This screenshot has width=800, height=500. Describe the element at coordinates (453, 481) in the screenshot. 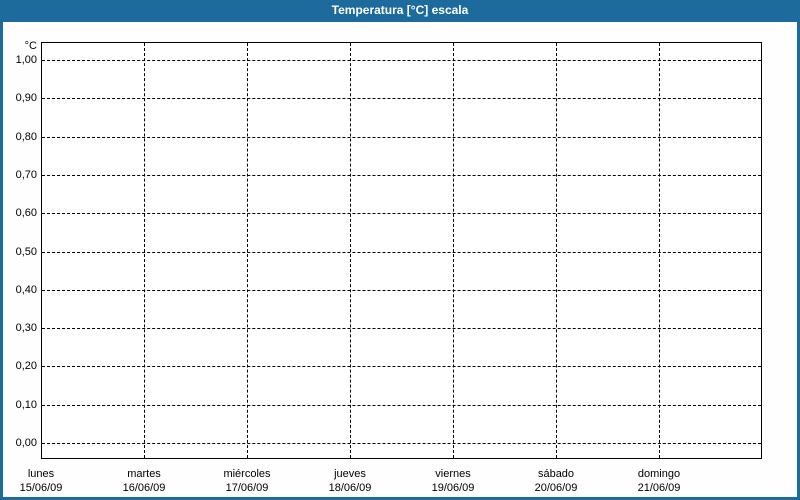

I see `x-day-label: viernes 19/06/09` at that location.